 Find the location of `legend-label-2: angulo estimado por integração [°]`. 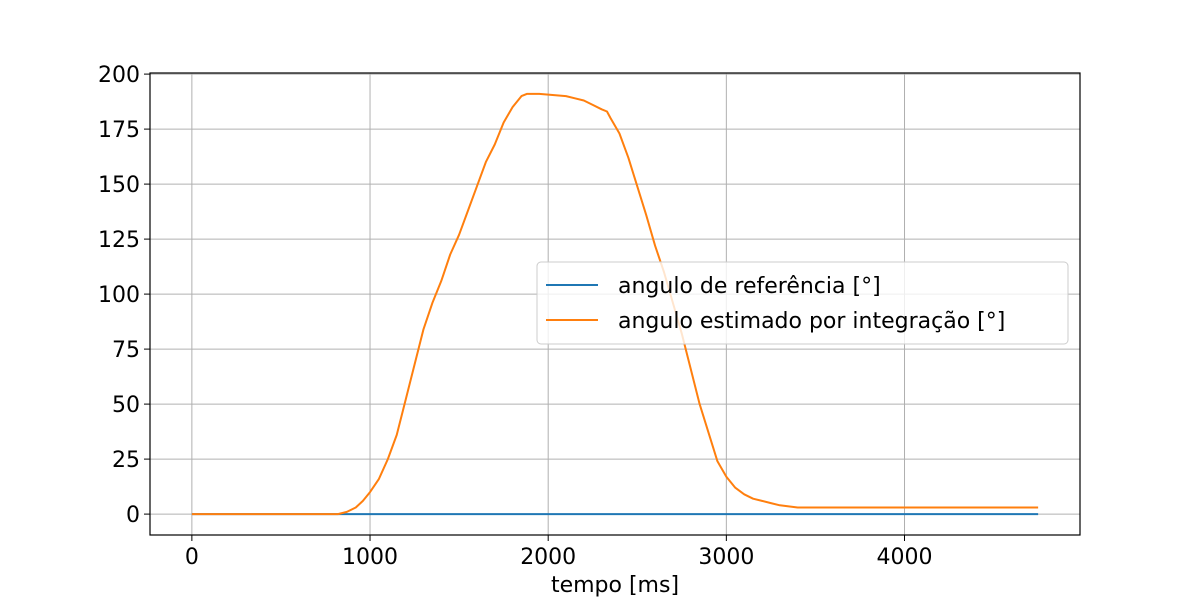

legend-label-2: angulo estimado por integração [°] is located at coordinates (811, 321).